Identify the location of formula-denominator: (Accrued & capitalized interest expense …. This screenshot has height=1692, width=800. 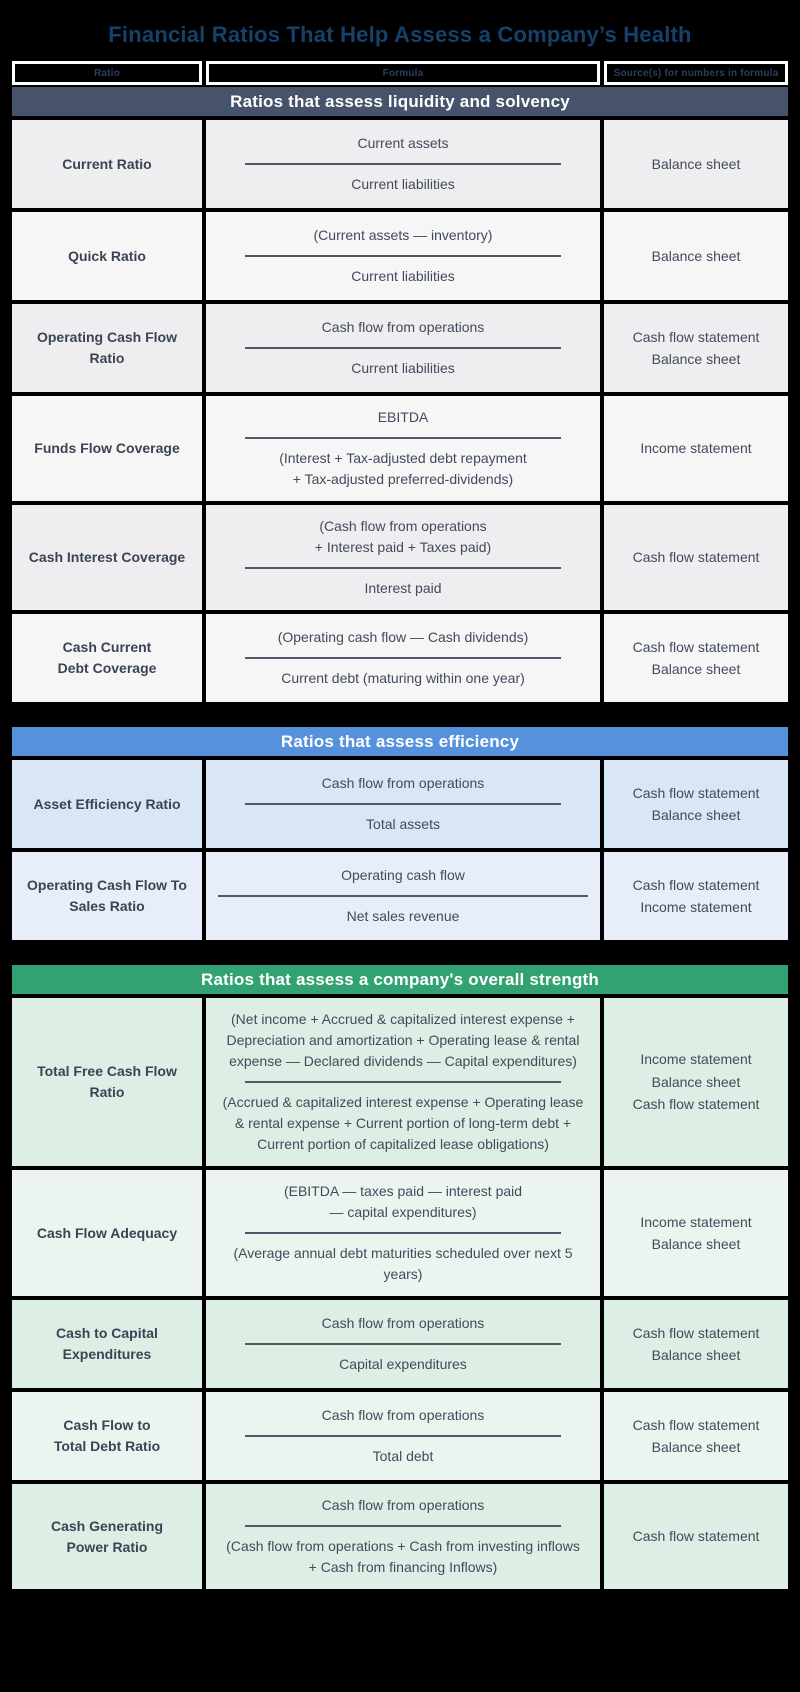
(403, 1123).